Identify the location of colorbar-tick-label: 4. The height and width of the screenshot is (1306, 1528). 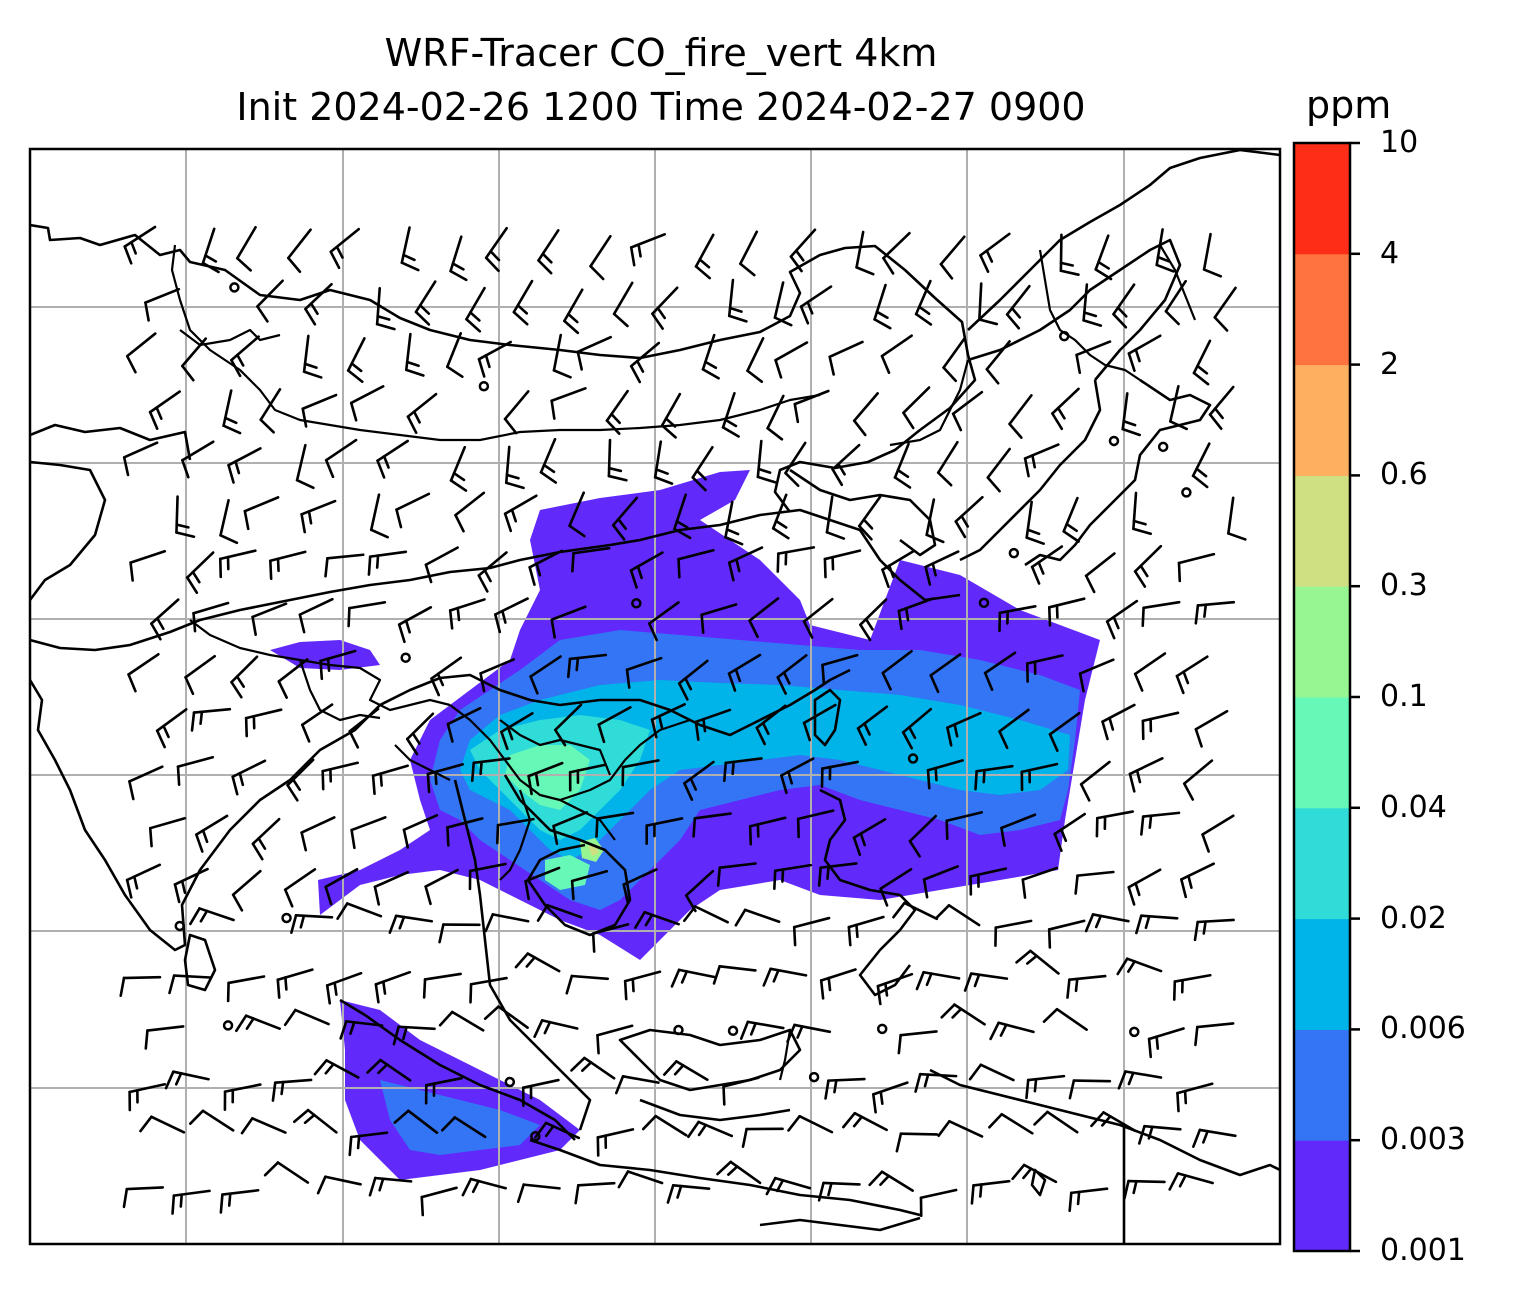
(1390, 253).